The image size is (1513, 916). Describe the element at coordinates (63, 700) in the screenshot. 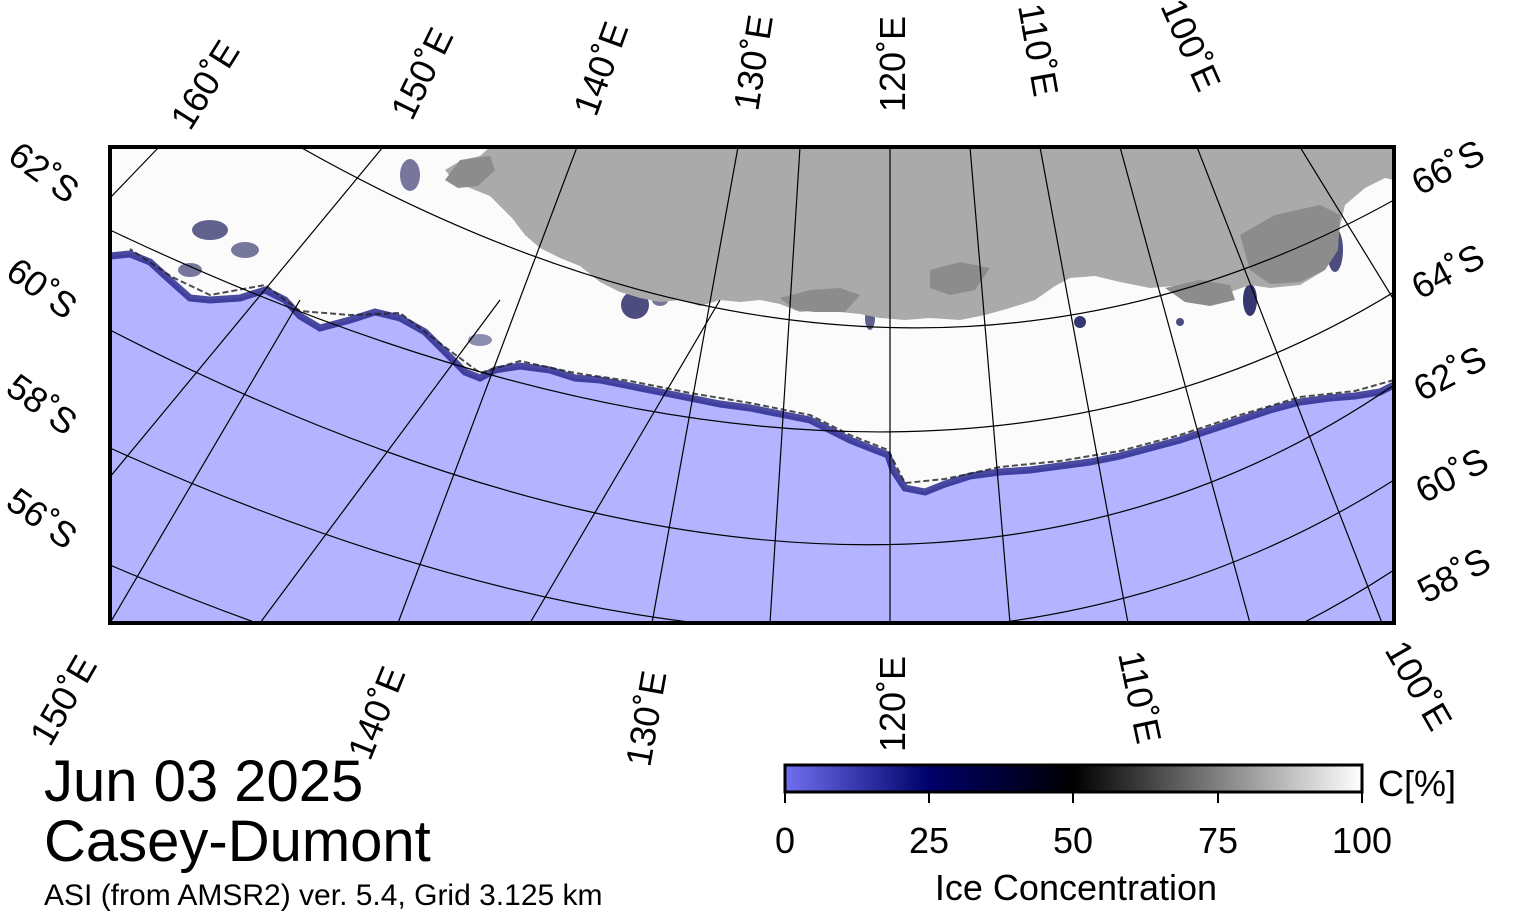

I see `lon-label-bottom: 150˚E` at that location.